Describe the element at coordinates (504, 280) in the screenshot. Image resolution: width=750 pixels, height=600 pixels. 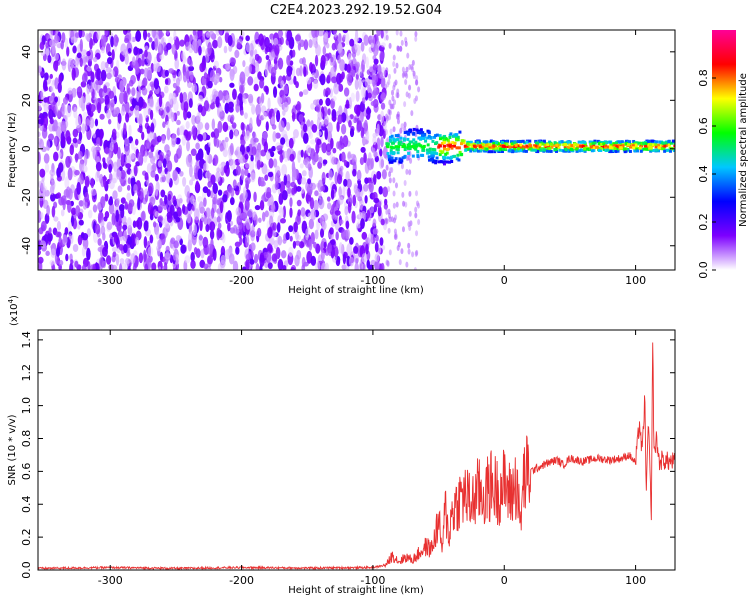
I see `spectrogram-x-tick-label: 0` at that location.